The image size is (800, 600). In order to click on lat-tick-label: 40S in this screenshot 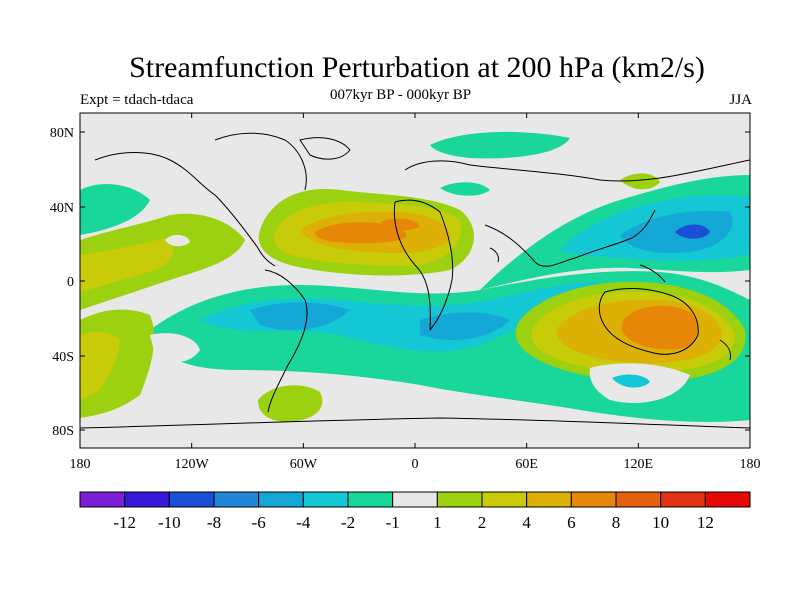, I will do `click(63, 357)`.